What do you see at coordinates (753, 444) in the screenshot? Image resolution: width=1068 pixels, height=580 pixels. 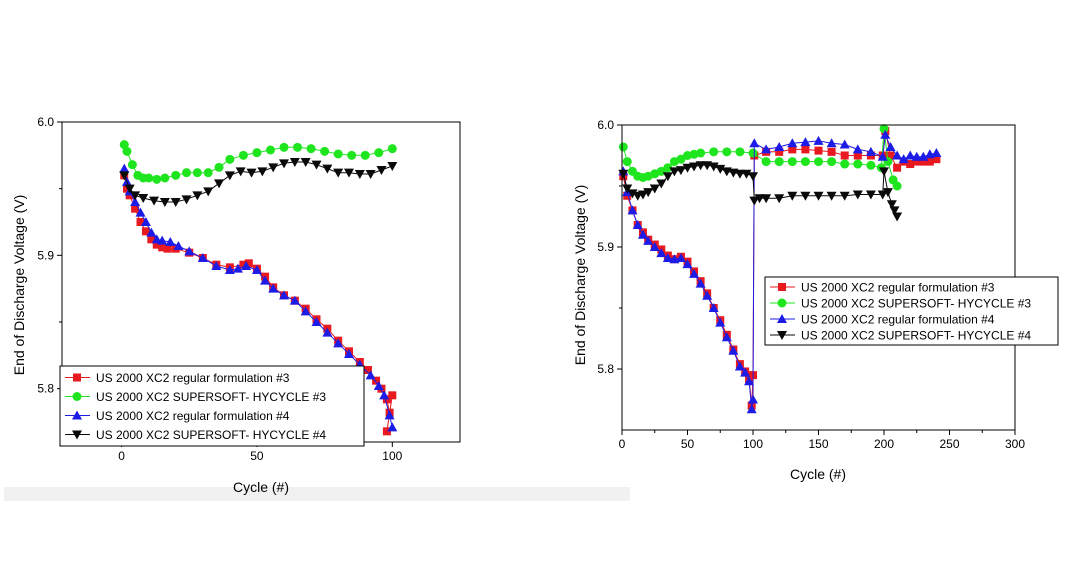 I see `x-tick-label: 100` at bounding box center [753, 444].